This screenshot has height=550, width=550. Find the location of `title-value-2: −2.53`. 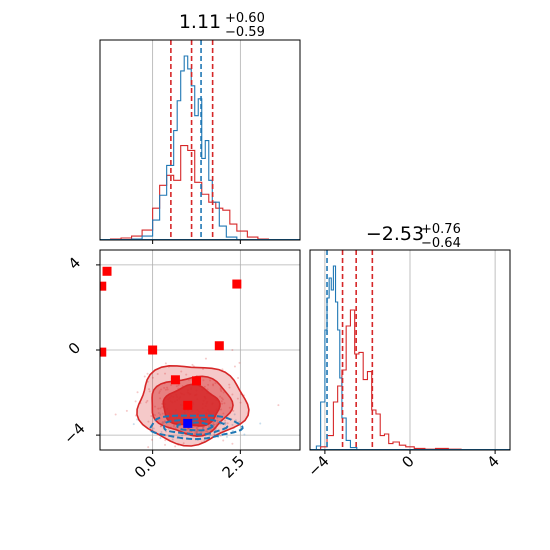

title-value-2: −2.53 is located at coordinates (395, 234).